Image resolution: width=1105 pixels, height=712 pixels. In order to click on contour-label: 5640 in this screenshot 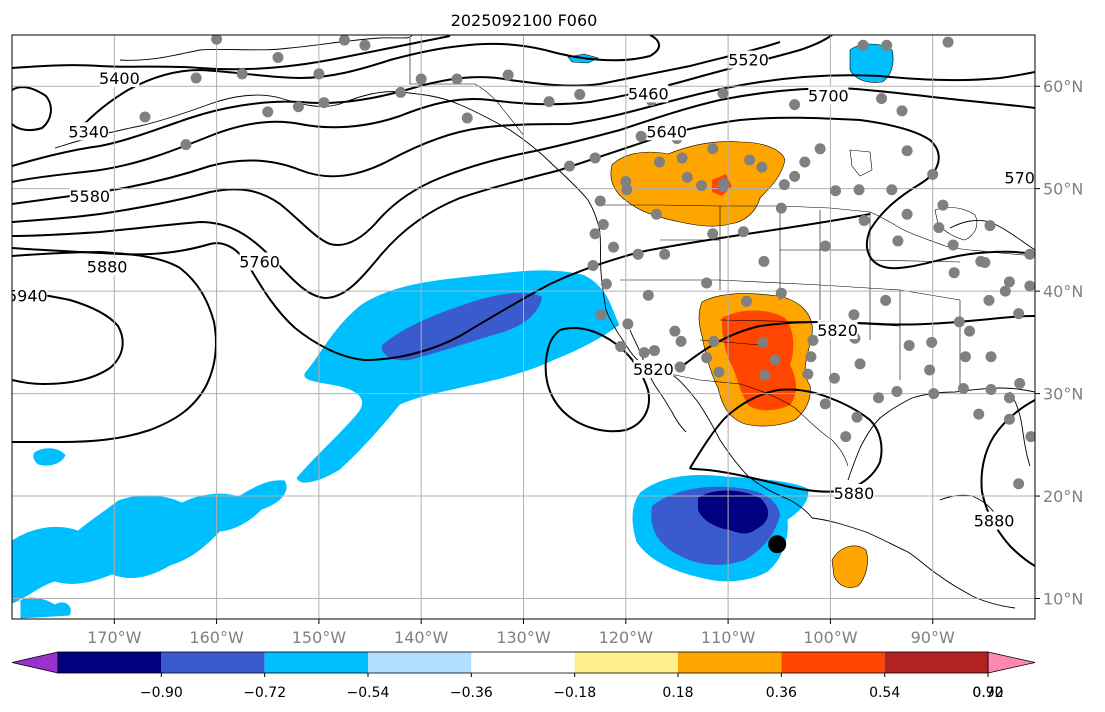, I will do `click(666, 131)`.